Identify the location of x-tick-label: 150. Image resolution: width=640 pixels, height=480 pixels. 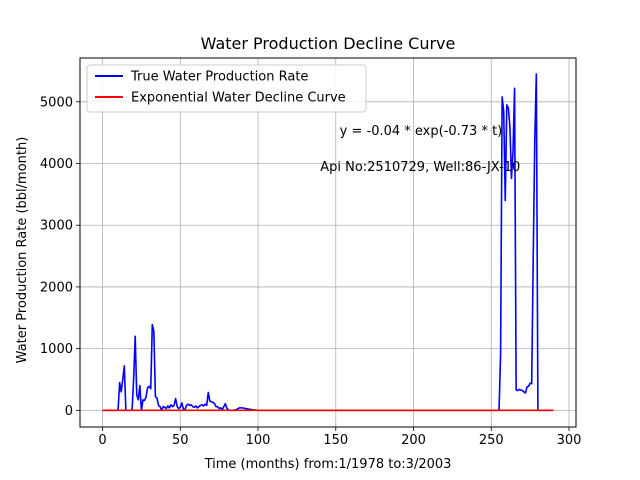
(335, 440).